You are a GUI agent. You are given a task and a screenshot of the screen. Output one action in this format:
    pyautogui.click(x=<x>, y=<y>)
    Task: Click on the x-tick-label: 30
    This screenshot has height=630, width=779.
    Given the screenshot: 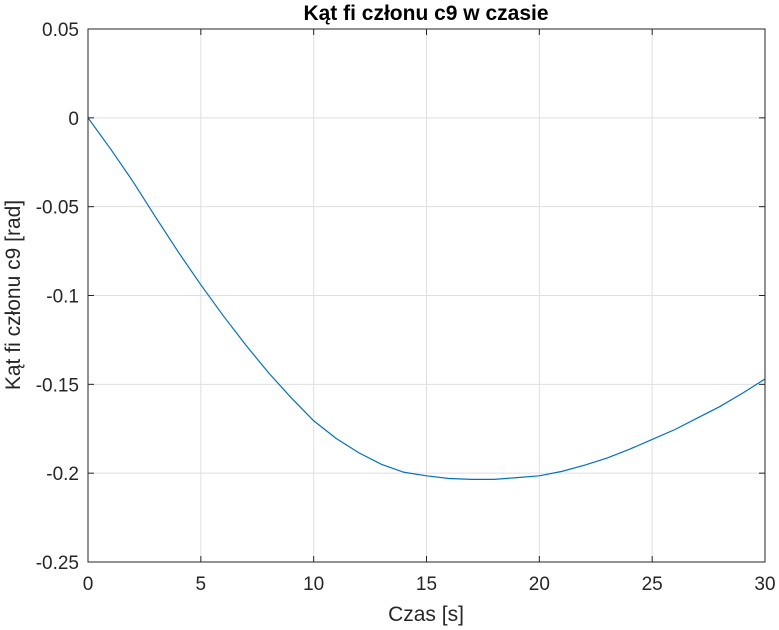 What is the action you would take?
    pyautogui.click(x=764, y=584)
    